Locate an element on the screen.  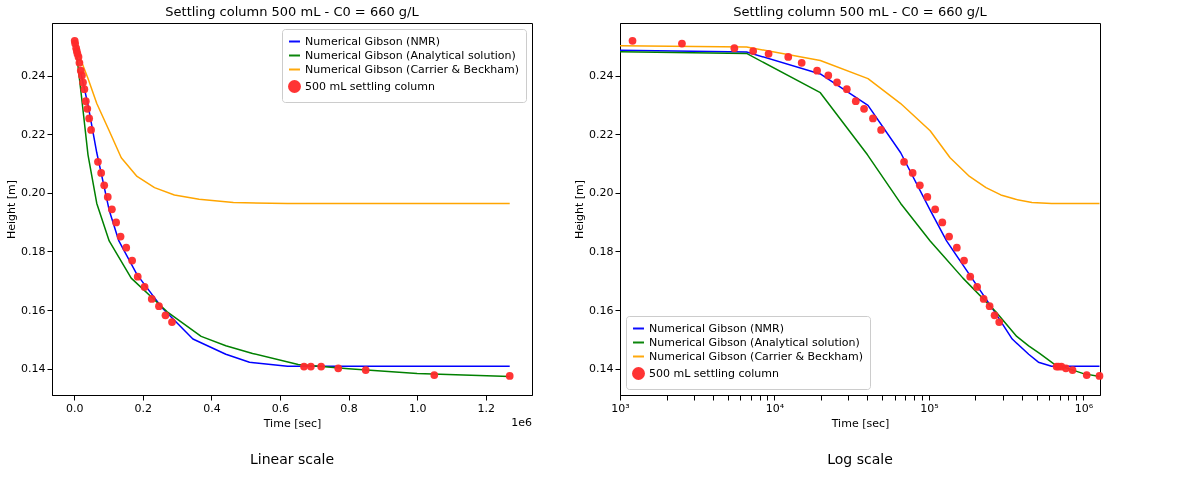
text: 1e6 is located at coordinates (521, 422).